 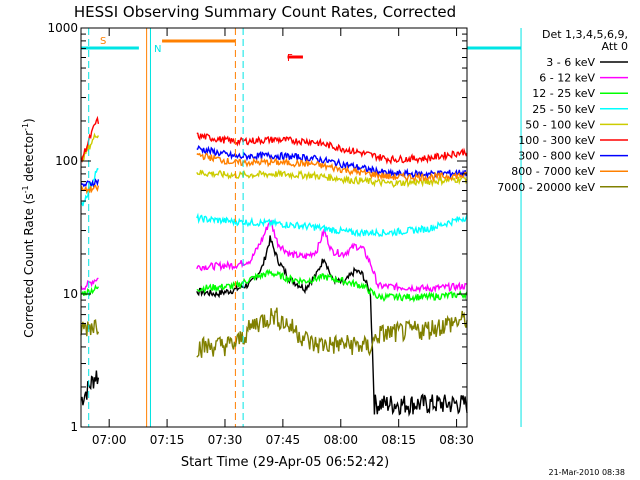 I want to click on legend-label-6-12-kev: 6 - 12 keV, so click(x=567, y=78).